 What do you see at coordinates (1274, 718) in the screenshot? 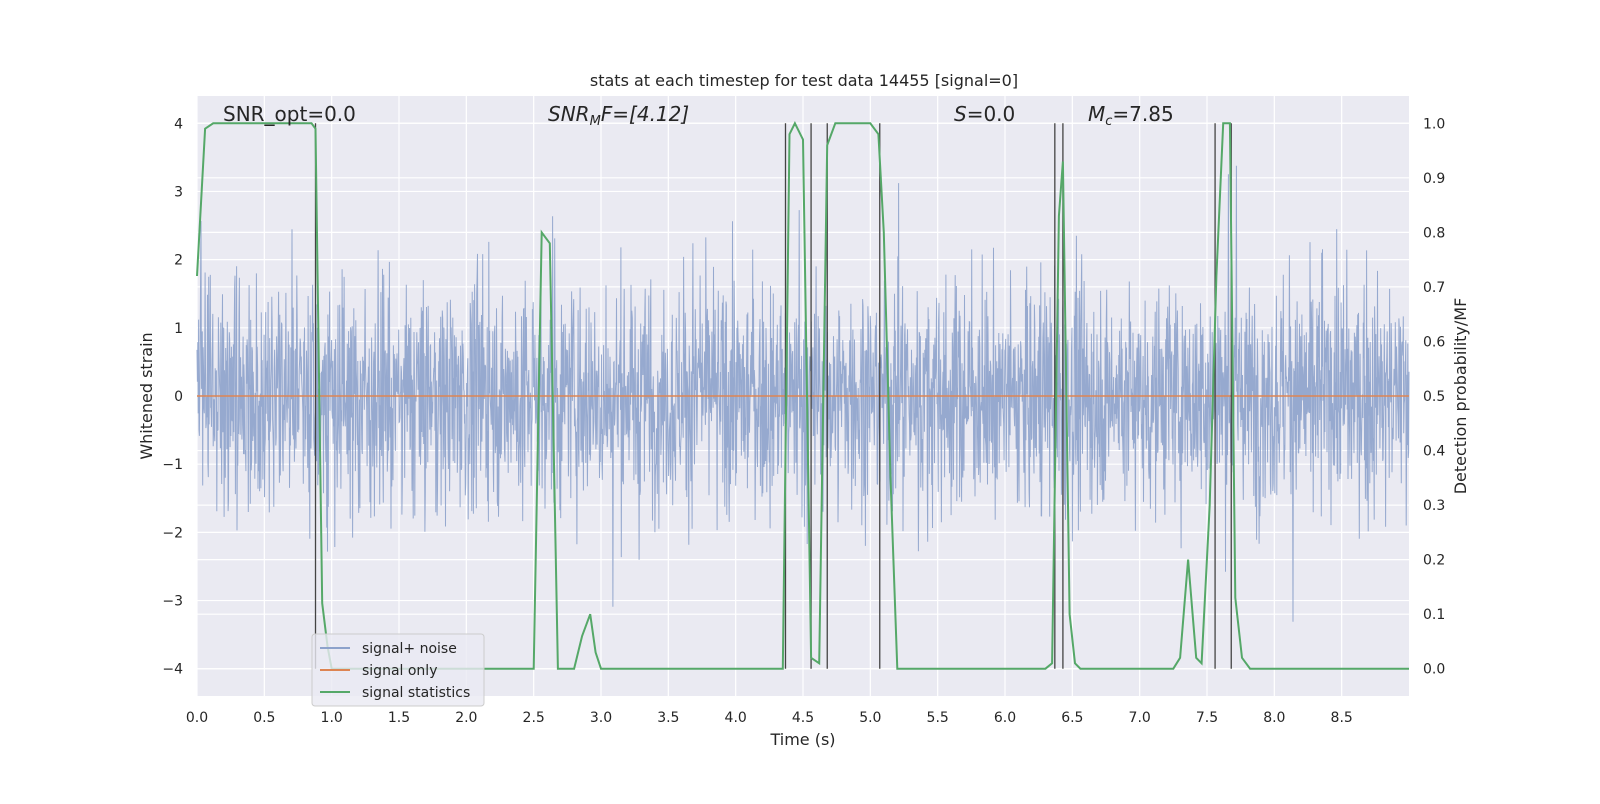
I see `x-tick-label: 8.0` at bounding box center [1274, 718].